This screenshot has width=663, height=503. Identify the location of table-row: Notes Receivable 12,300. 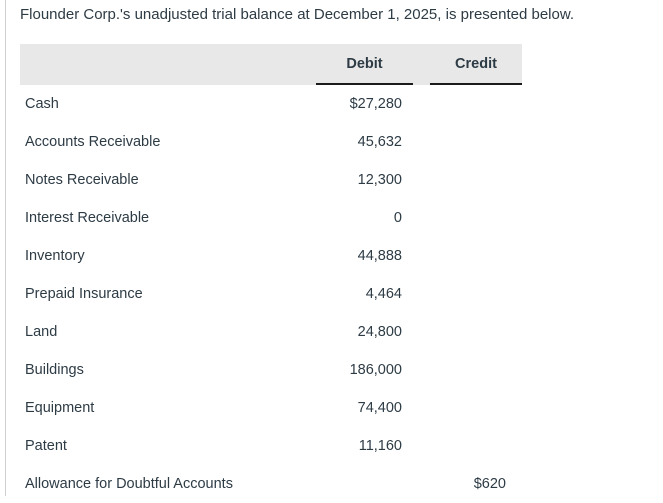
(271, 180).